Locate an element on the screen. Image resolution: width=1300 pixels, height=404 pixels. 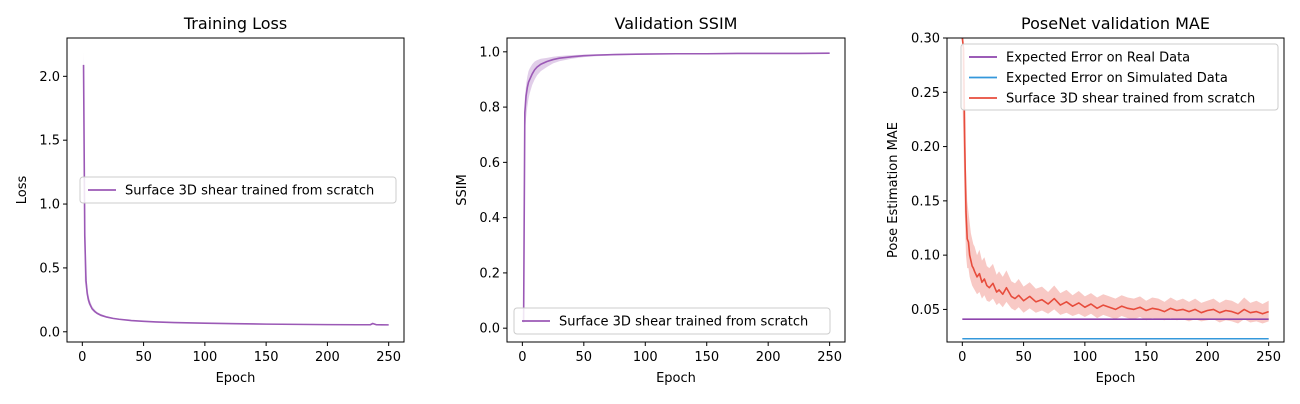
legend-label: Expected Error on Simulated Data is located at coordinates (1117, 78).